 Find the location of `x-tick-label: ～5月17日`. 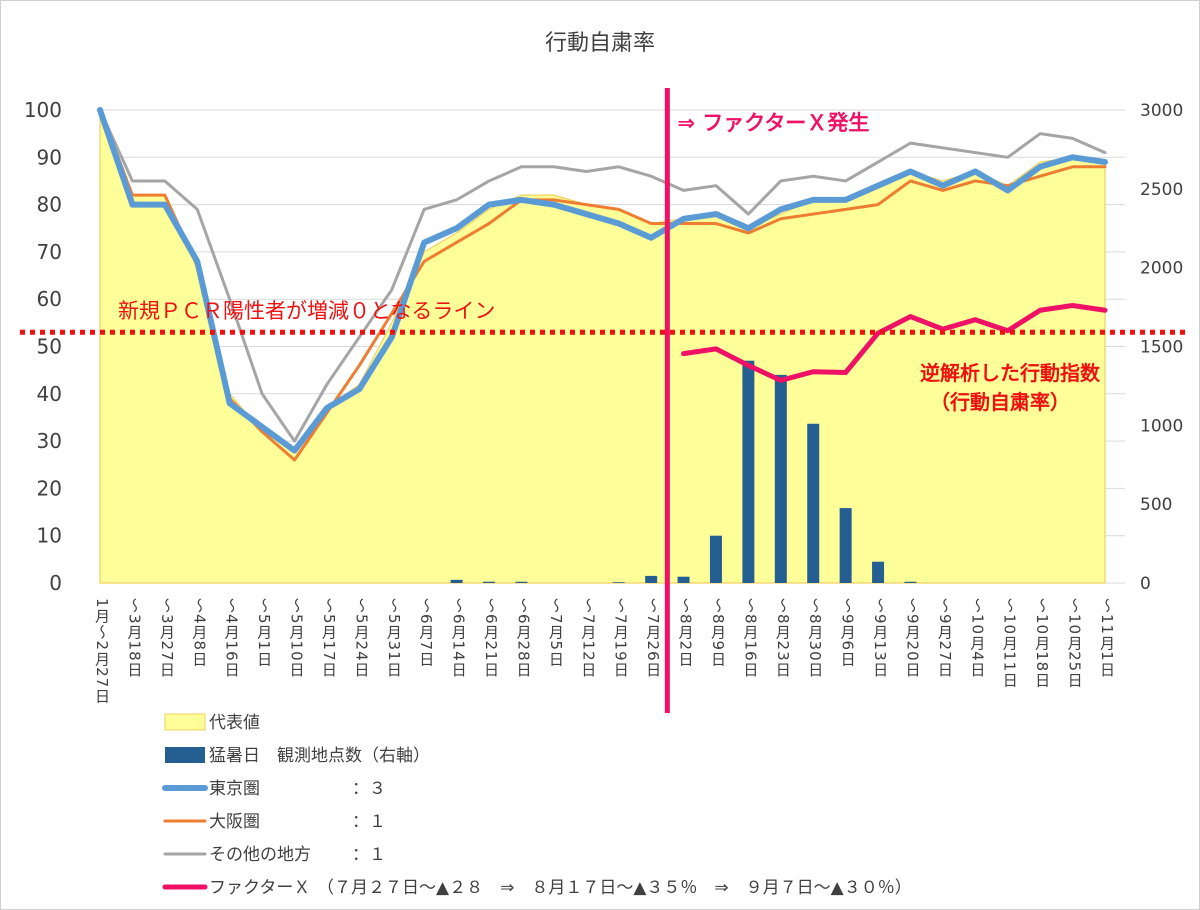

x-tick-label: ～5月17日 is located at coordinates (329, 638).